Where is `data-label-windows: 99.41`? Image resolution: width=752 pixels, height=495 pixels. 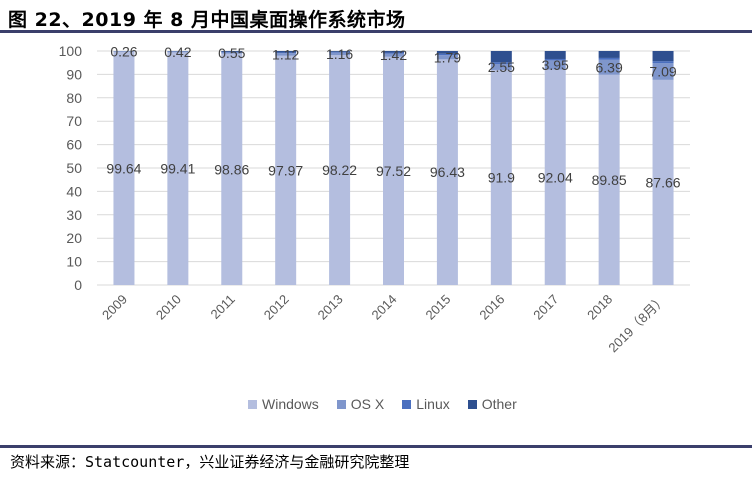
data-label-windows: 99.41 is located at coordinates (177, 169).